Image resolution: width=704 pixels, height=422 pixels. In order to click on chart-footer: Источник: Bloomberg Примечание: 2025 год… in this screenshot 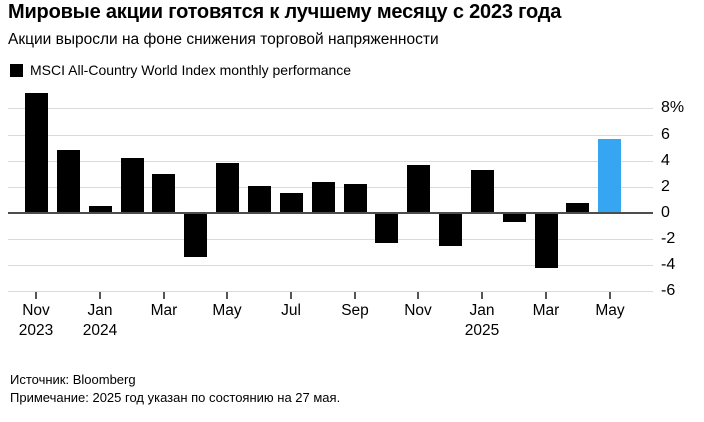, I will do `click(175, 389)`.